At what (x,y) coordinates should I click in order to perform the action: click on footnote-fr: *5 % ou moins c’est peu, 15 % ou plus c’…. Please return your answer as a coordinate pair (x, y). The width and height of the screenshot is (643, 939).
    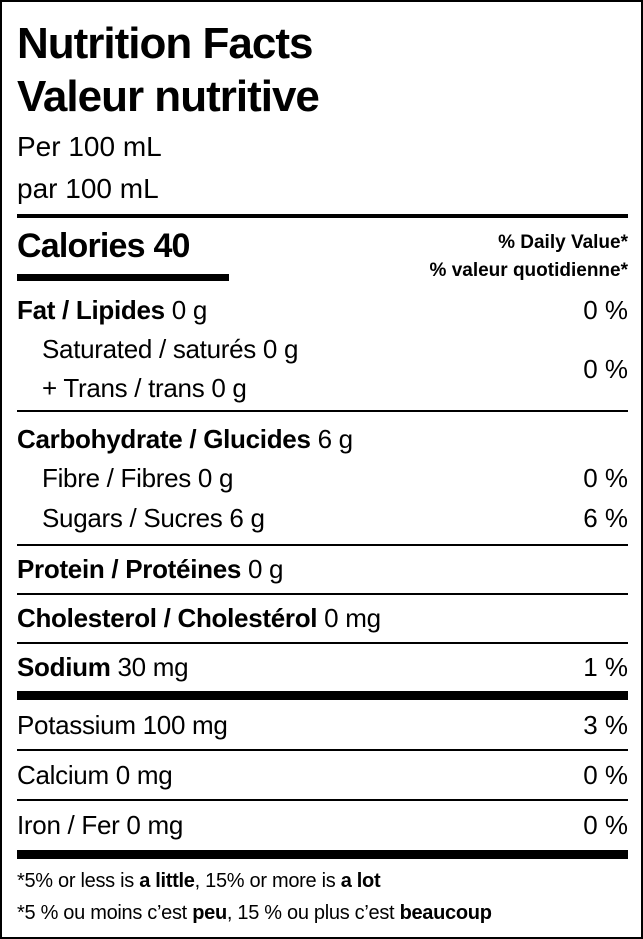
    Looking at the image, I should click on (254, 913).